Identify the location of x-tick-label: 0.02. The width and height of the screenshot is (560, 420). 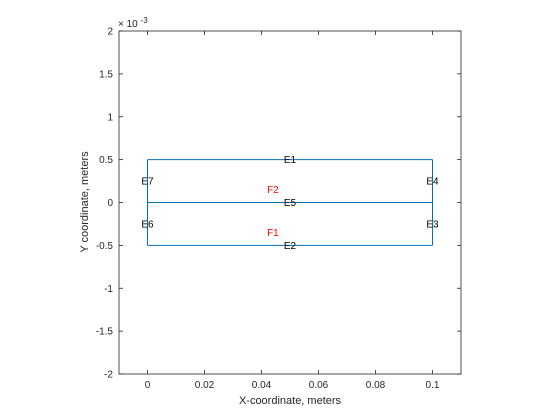
(205, 385).